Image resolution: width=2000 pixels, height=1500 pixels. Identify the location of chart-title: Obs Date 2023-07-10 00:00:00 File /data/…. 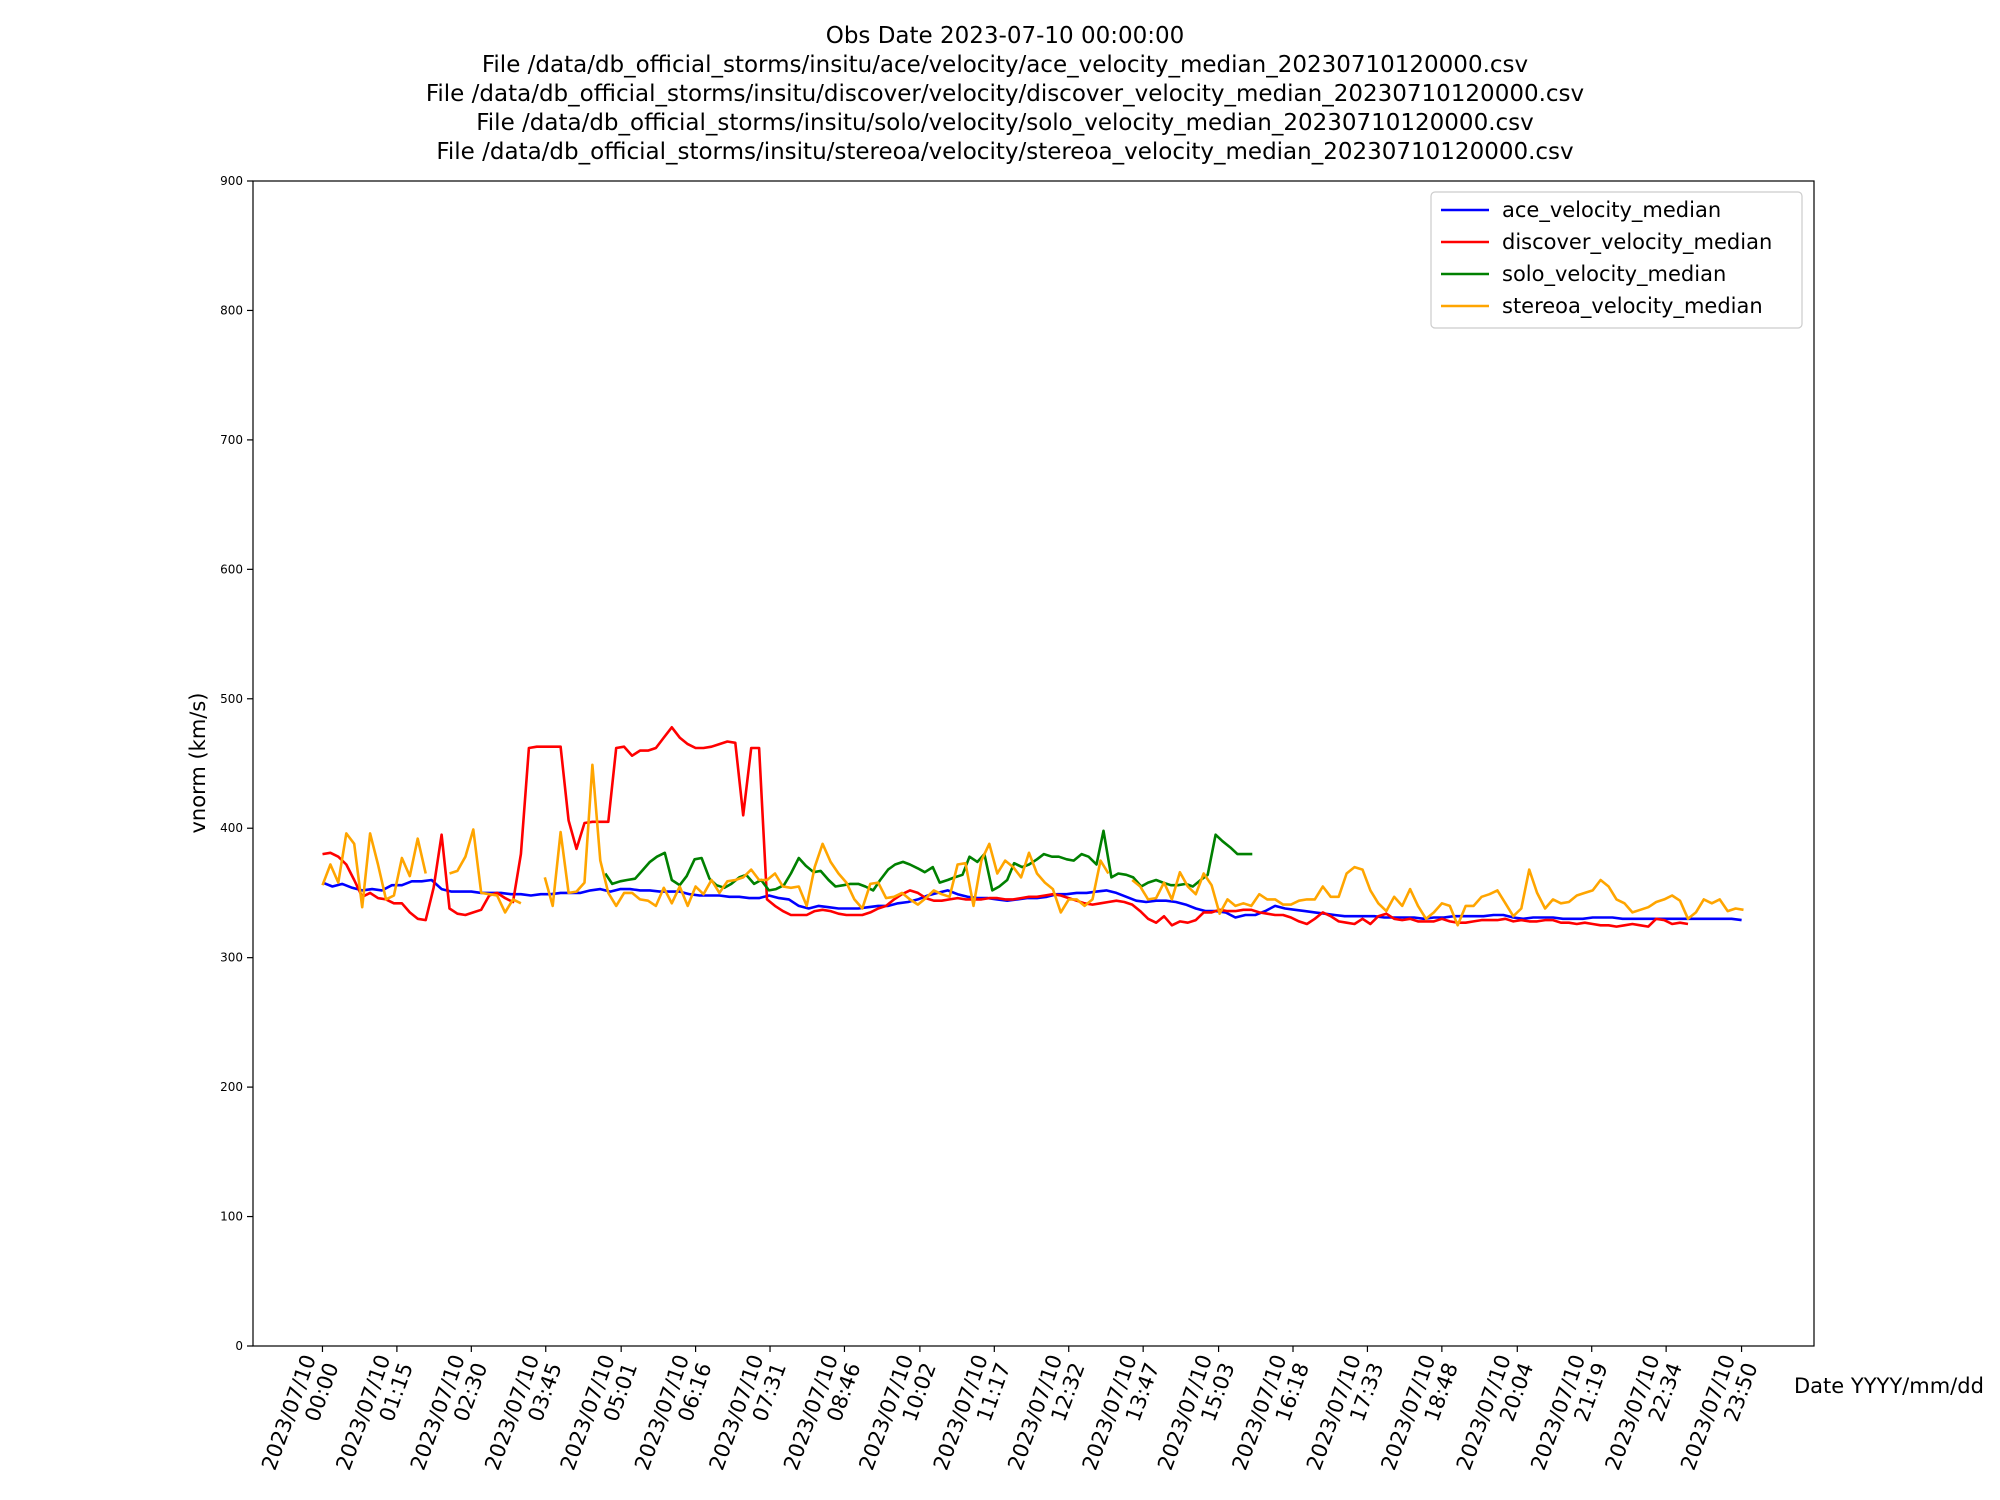
(1000, 94).